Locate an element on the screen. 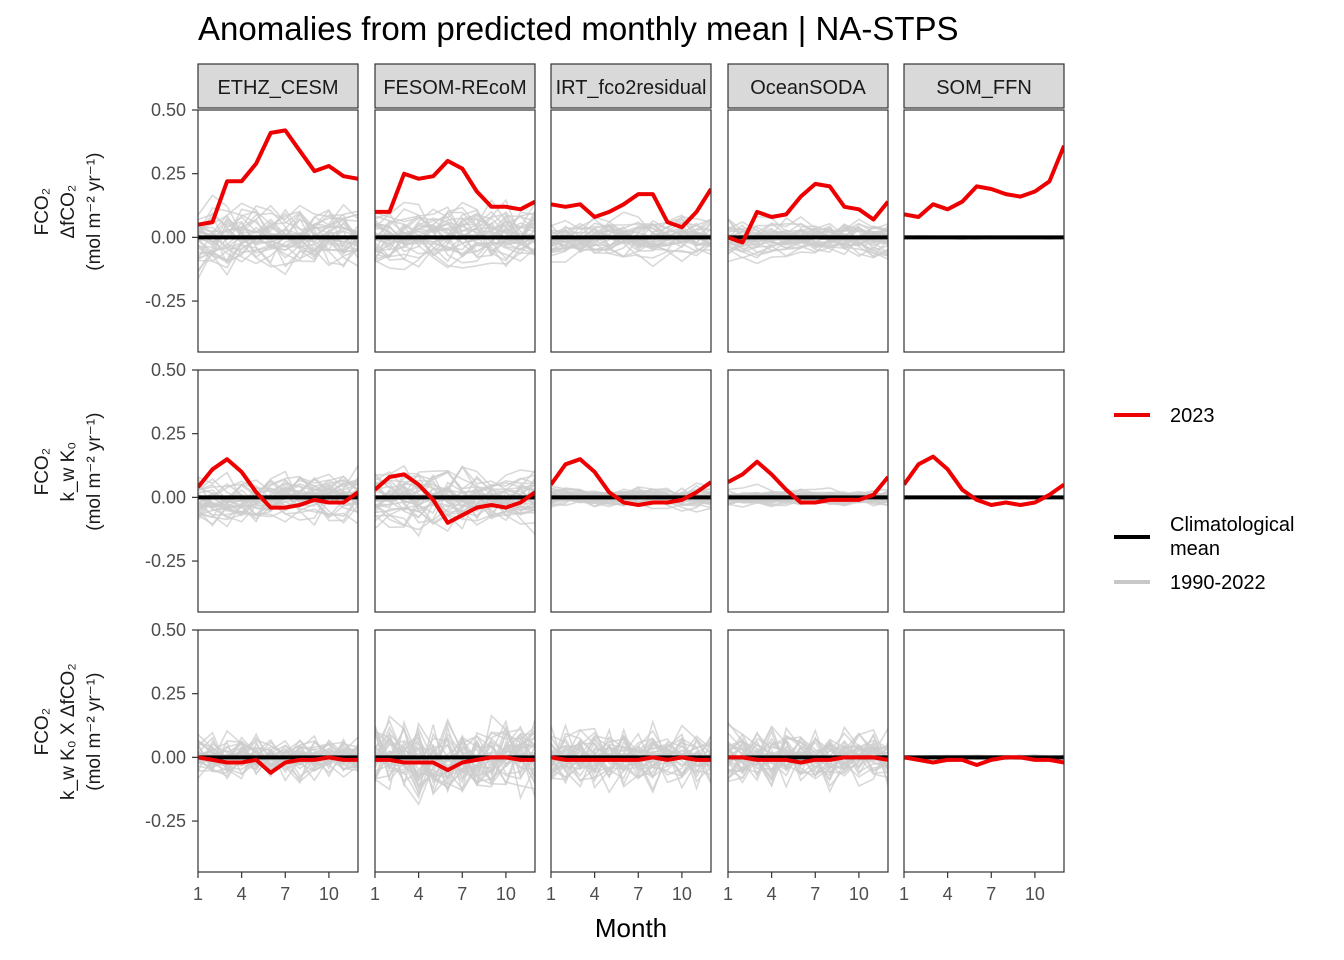 The height and width of the screenshot is (960, 1344). y-axis-title: k_w K₀ X ΔfCO₂ is located at coordinates (68, 731).